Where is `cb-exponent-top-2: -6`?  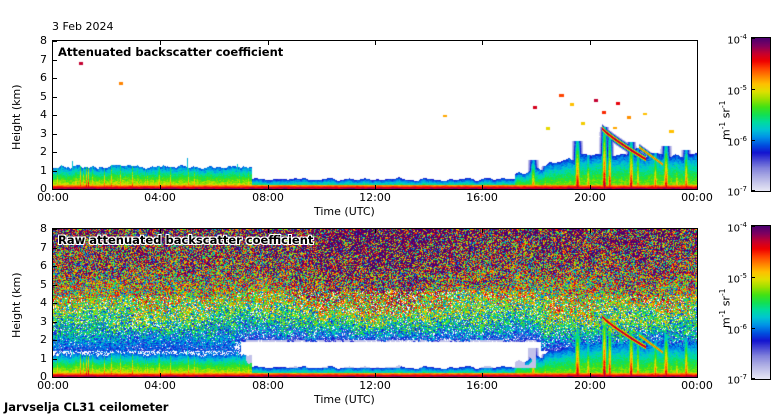 cb-exponent-top-2: -6 is located at coordinates (743, 139).